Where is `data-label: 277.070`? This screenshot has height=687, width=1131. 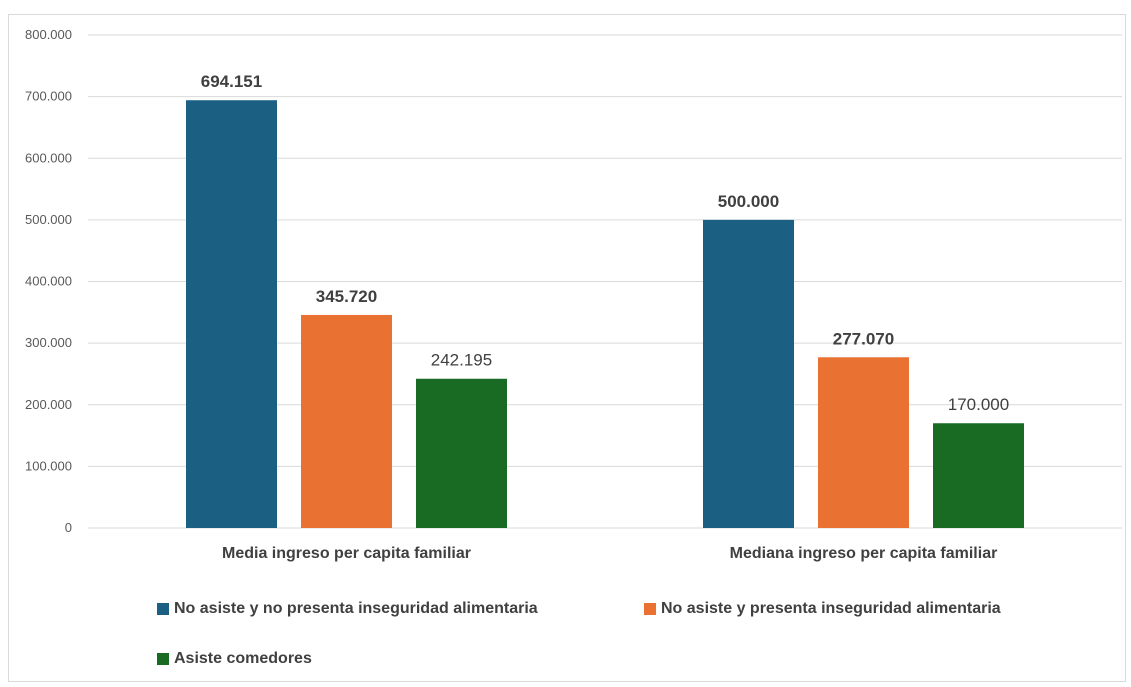
data-label: 277.070 is located at coordinates (863, 338).